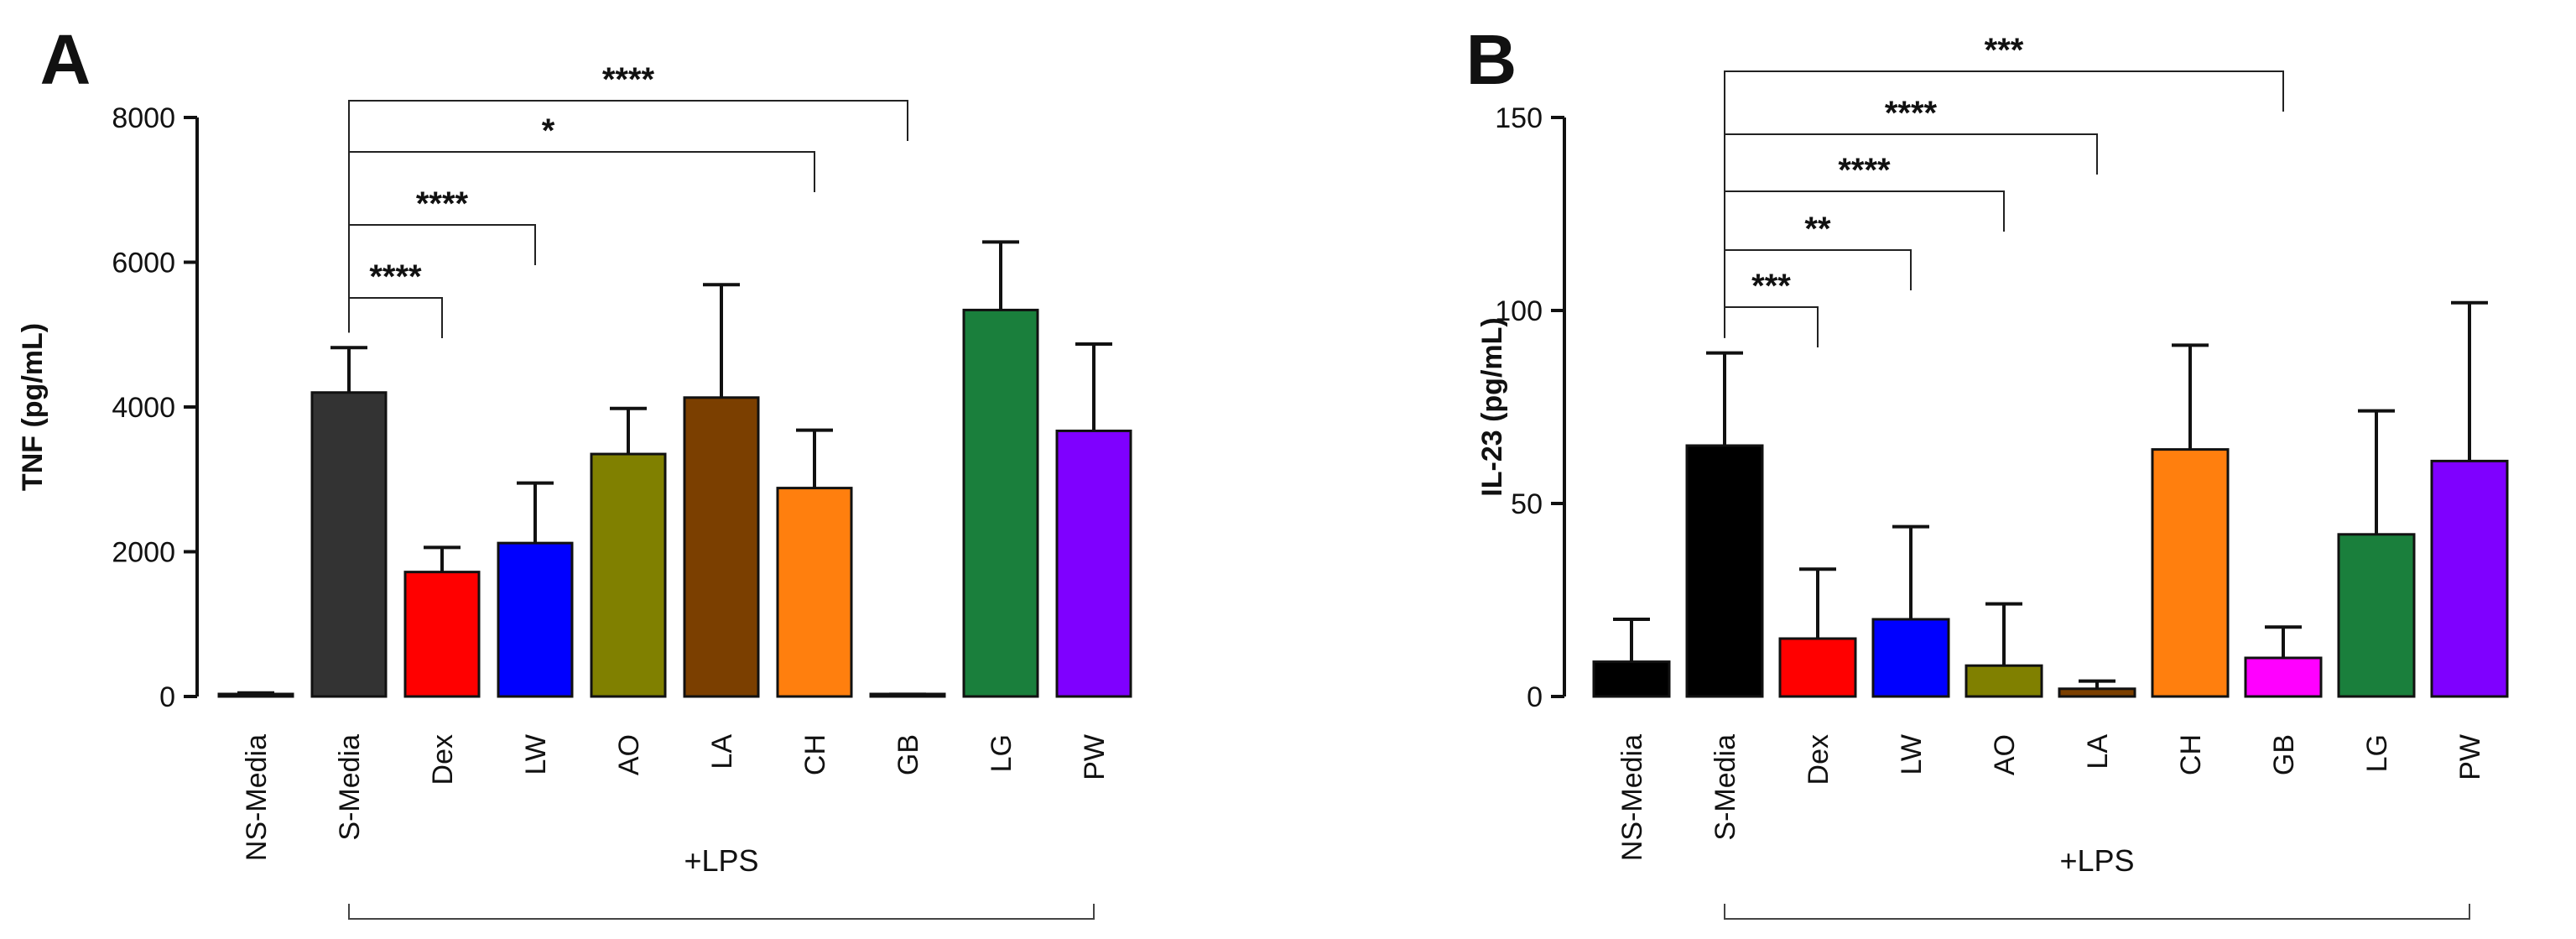  I want to click on panel-b-category-label: AO, so click(2005, 754).